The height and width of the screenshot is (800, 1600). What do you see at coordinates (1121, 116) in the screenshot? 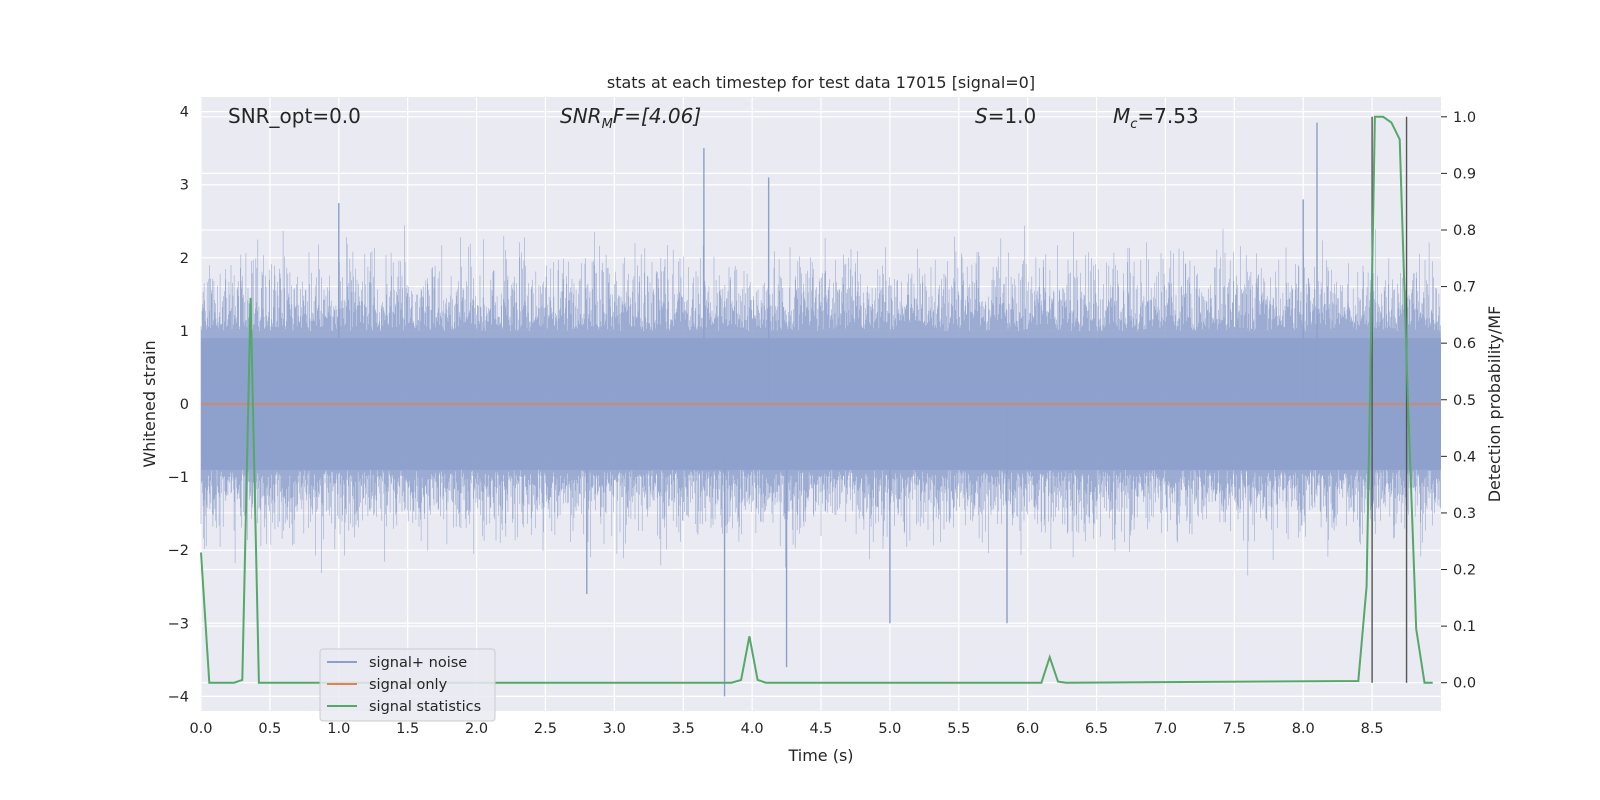
I see `mc-main: M` at bounding box center [1121, 116].